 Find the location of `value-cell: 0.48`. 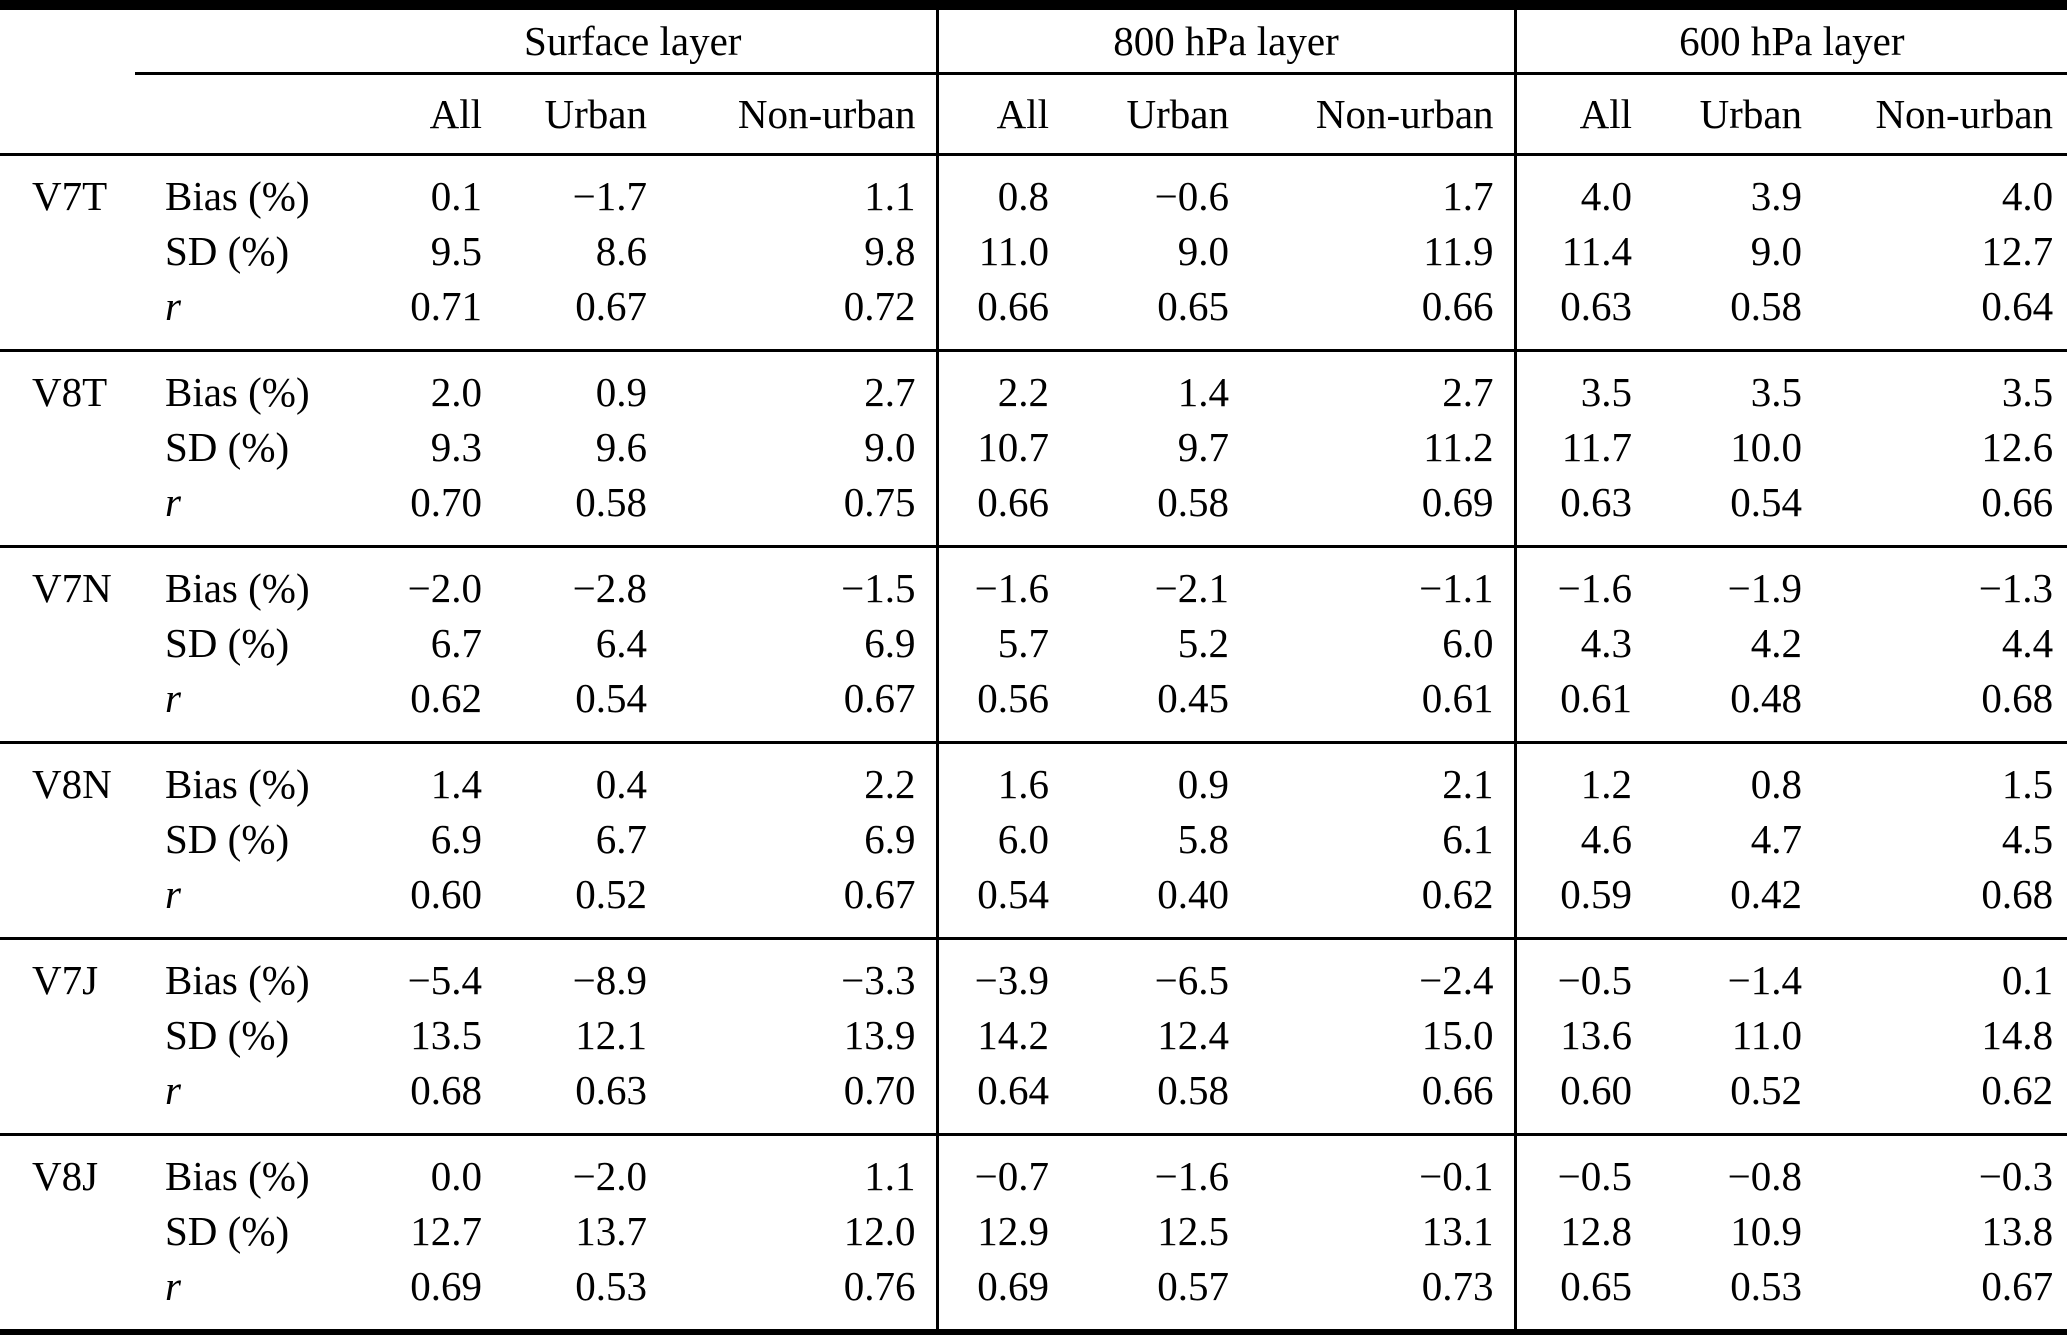

value-cell: 0.48 is located at coordinates (1766, 698).